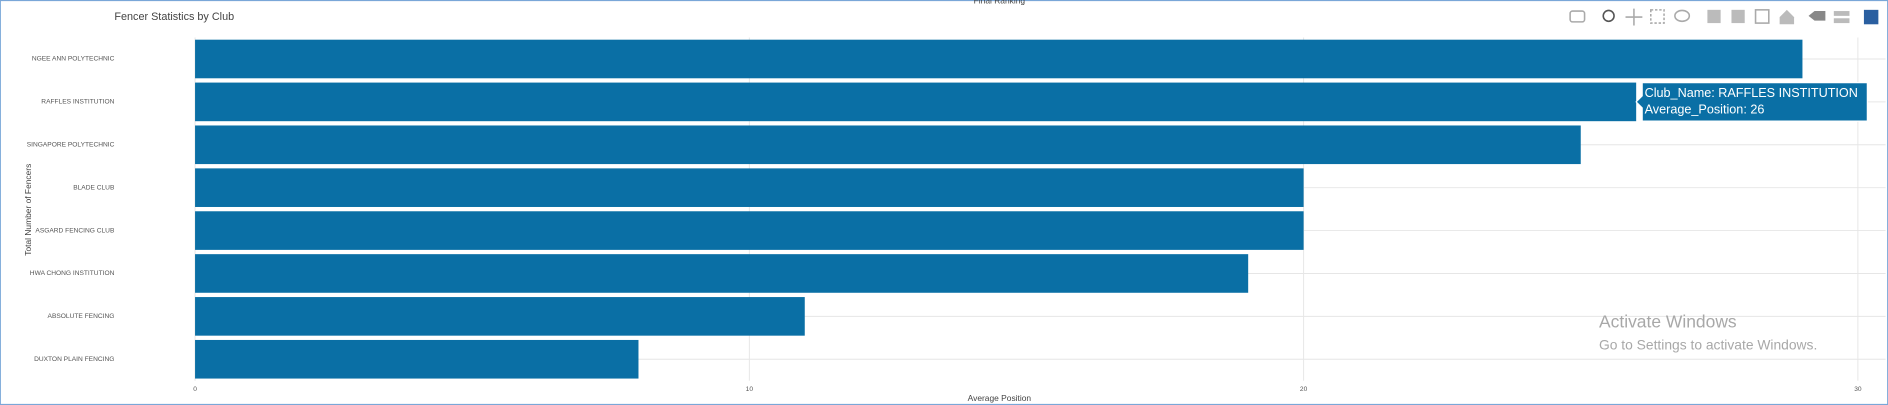  Describe the element at coordinates (1000, 398) in the screenshot. I see `x-axis-label: Average Position` at that location.